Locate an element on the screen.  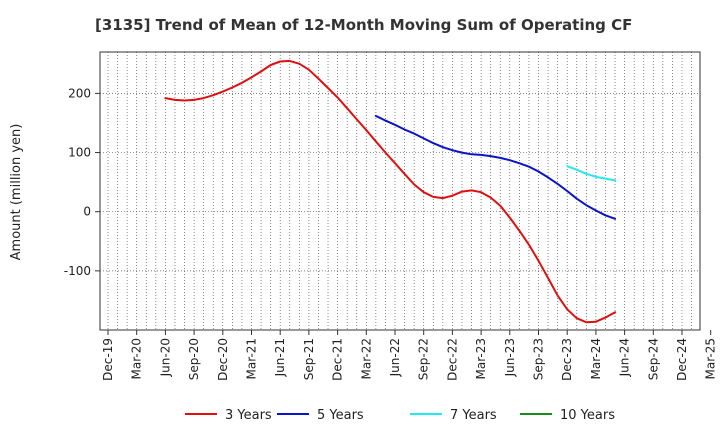
x-tick-label: Mar-20 is located at coordinates (137, 358).